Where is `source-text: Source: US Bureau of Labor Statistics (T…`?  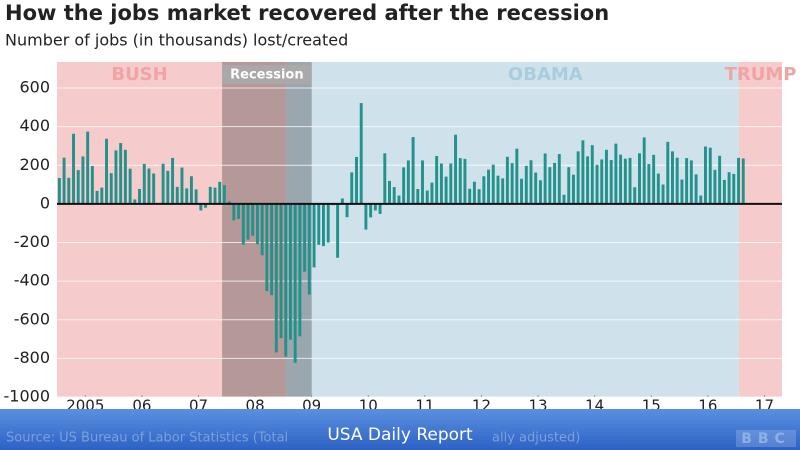 source-text: Source: US Bureau of Labor Statistics (T… is located at coordinates (147, 438).